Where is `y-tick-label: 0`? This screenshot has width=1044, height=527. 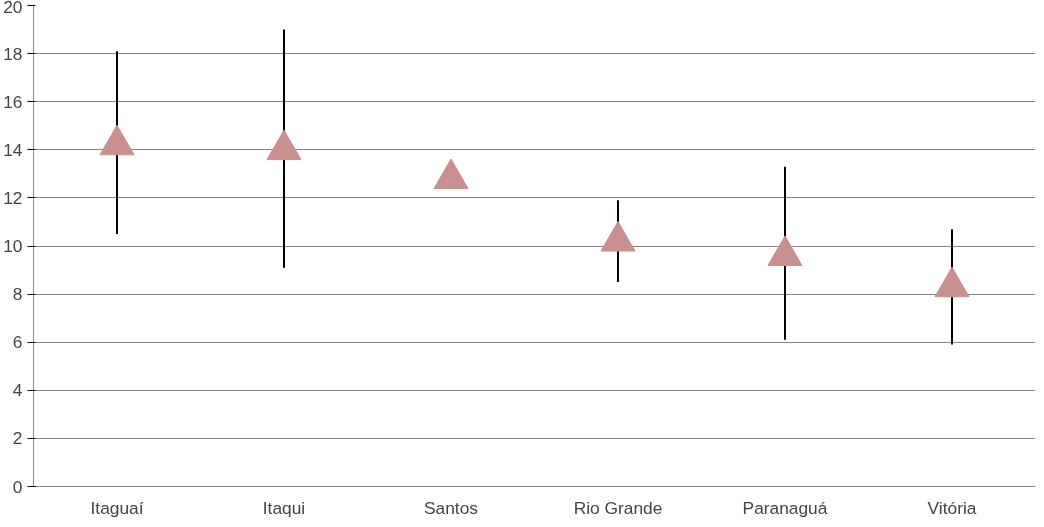
y-tick-label: 0 is located at coordinates (17, 486).